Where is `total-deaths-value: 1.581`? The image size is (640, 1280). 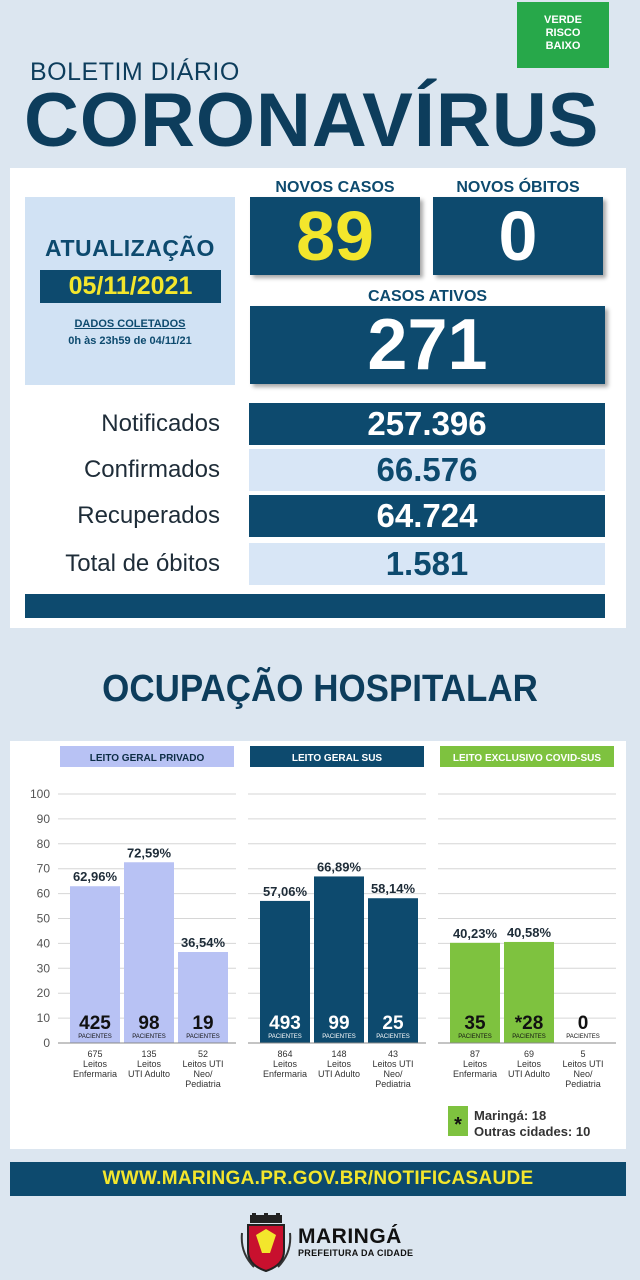 total-deaths-value: 1.581 is located at coordinates (427, 564).